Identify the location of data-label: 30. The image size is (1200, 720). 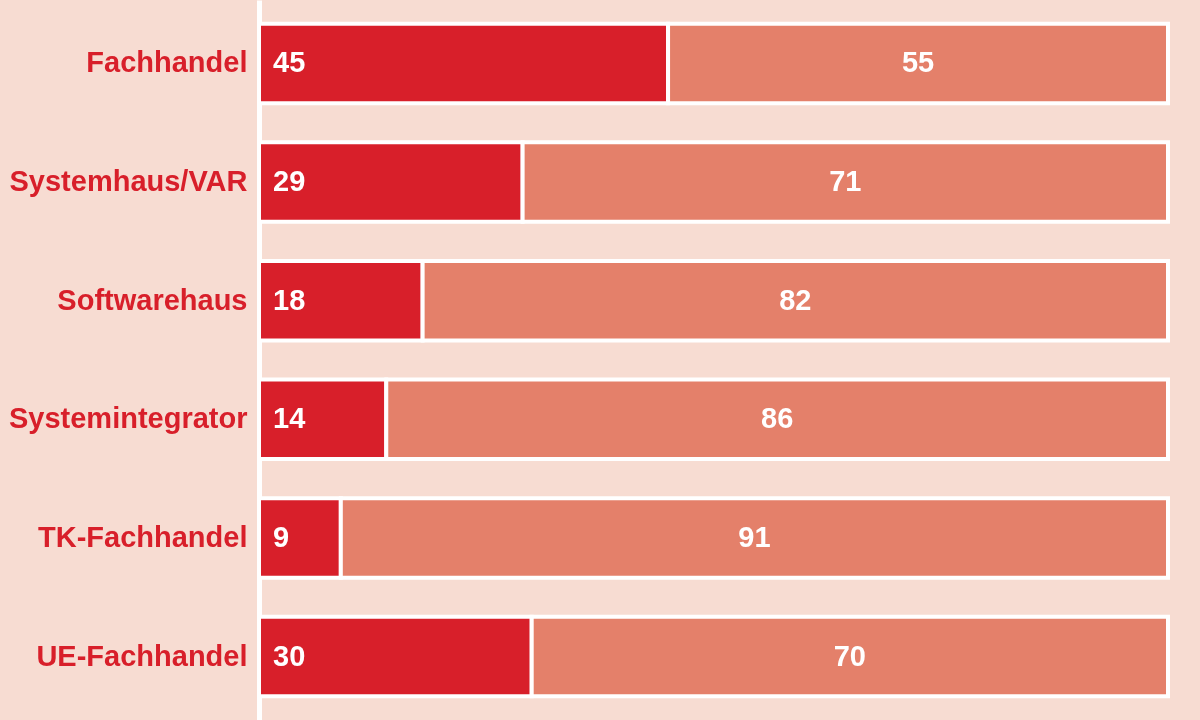
(289, 655).